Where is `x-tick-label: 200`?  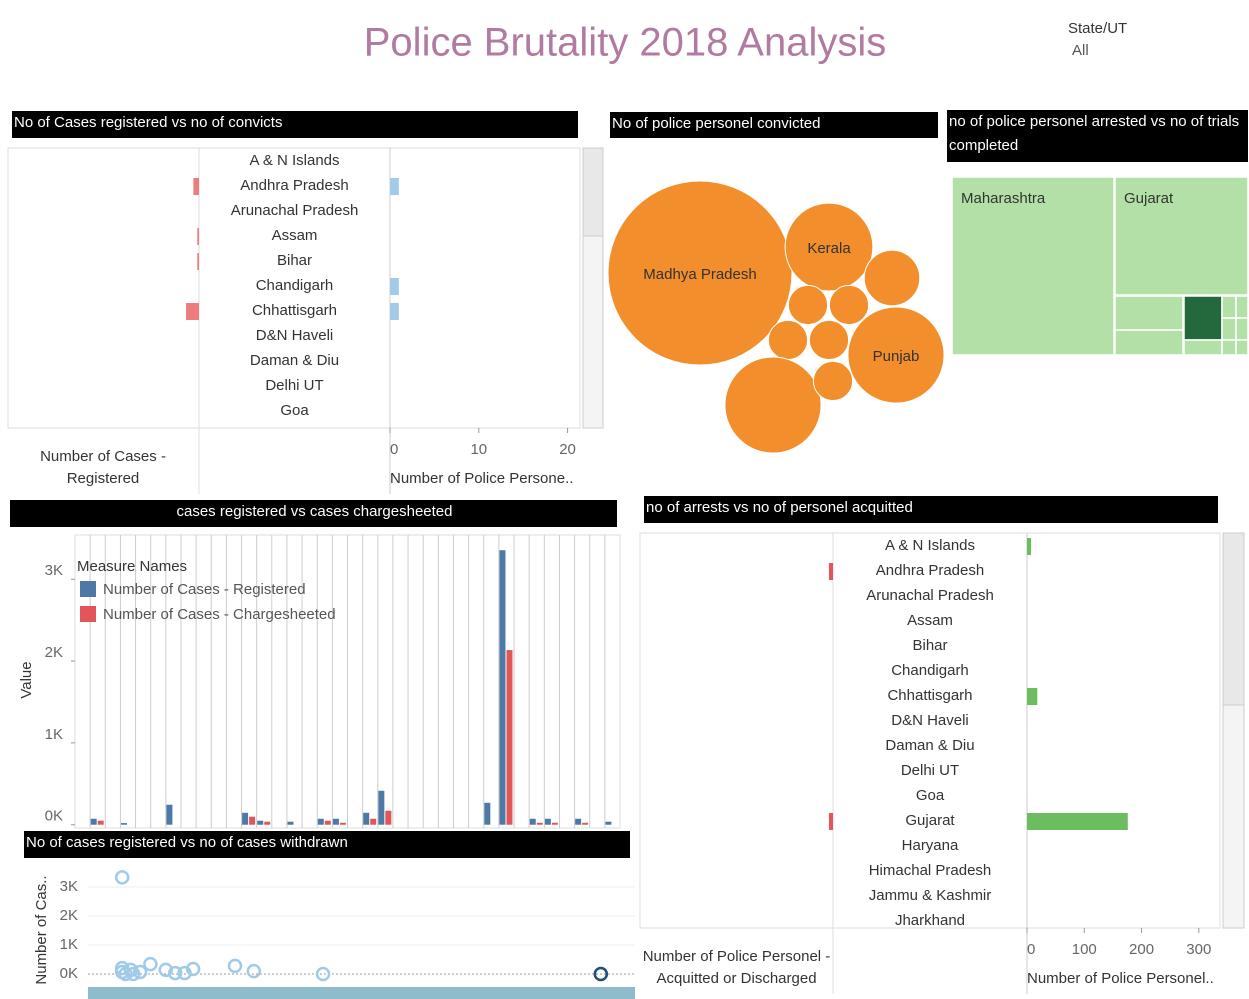
x-tick-label: 200 is located at coordinates (1141, 949).